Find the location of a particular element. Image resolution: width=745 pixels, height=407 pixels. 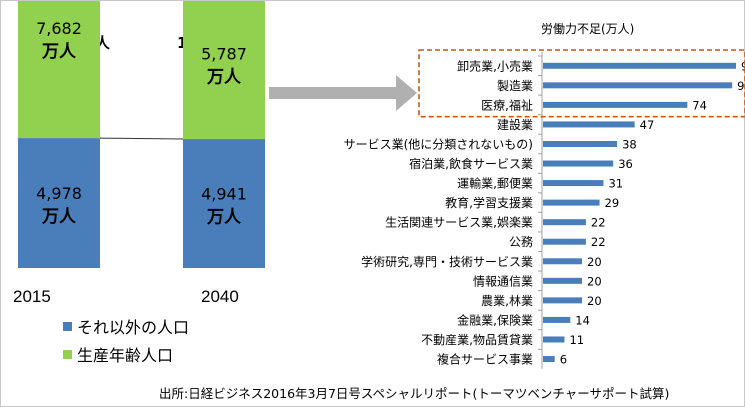

y-tick-label: 公務 is located at coordinates (521, 242).